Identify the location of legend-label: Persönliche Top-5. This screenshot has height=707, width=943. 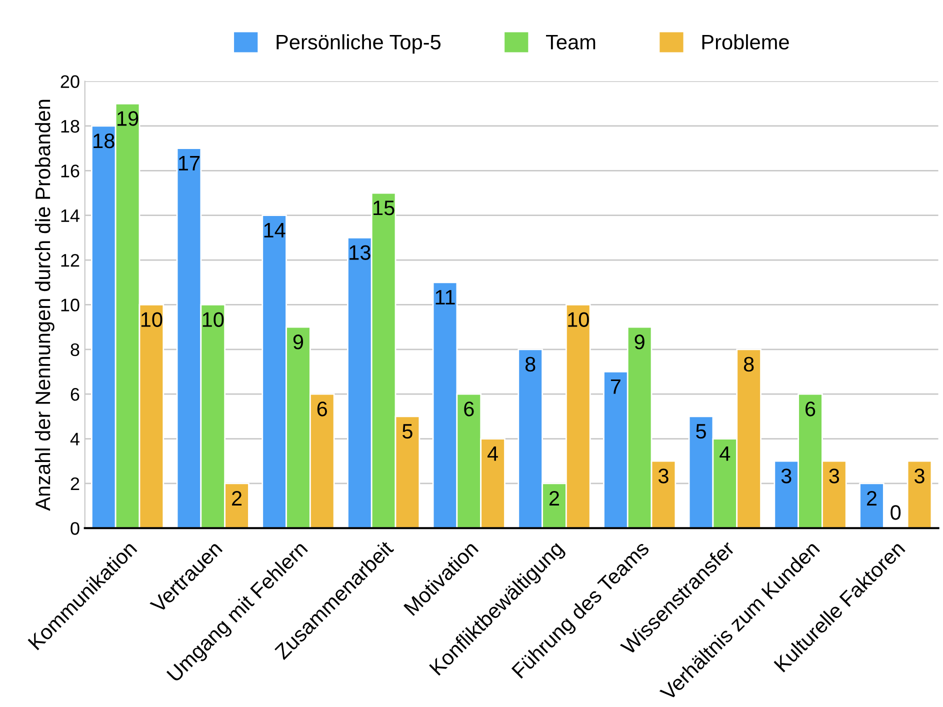
(358, 44).